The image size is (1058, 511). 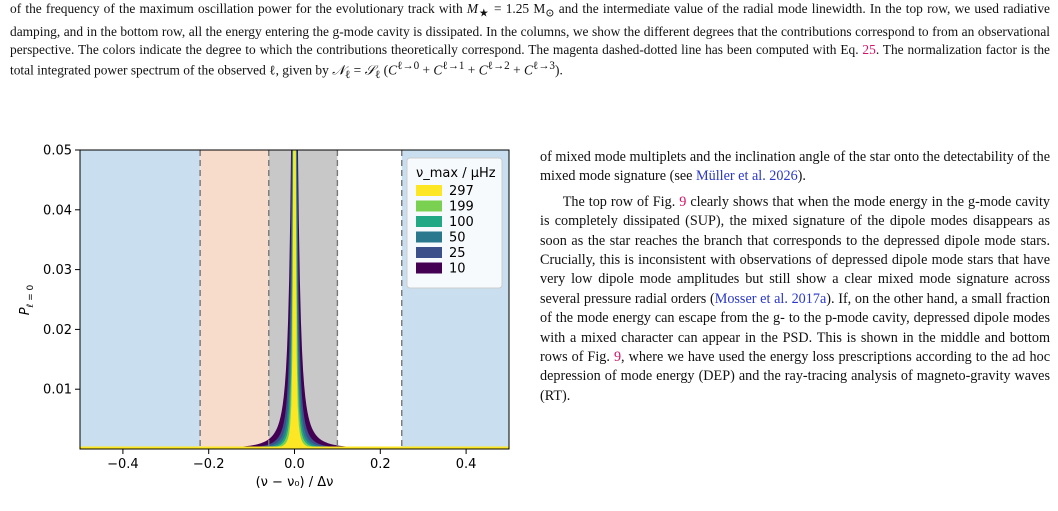 I want to click on equation-link: 25, so click(x=869, y=49).